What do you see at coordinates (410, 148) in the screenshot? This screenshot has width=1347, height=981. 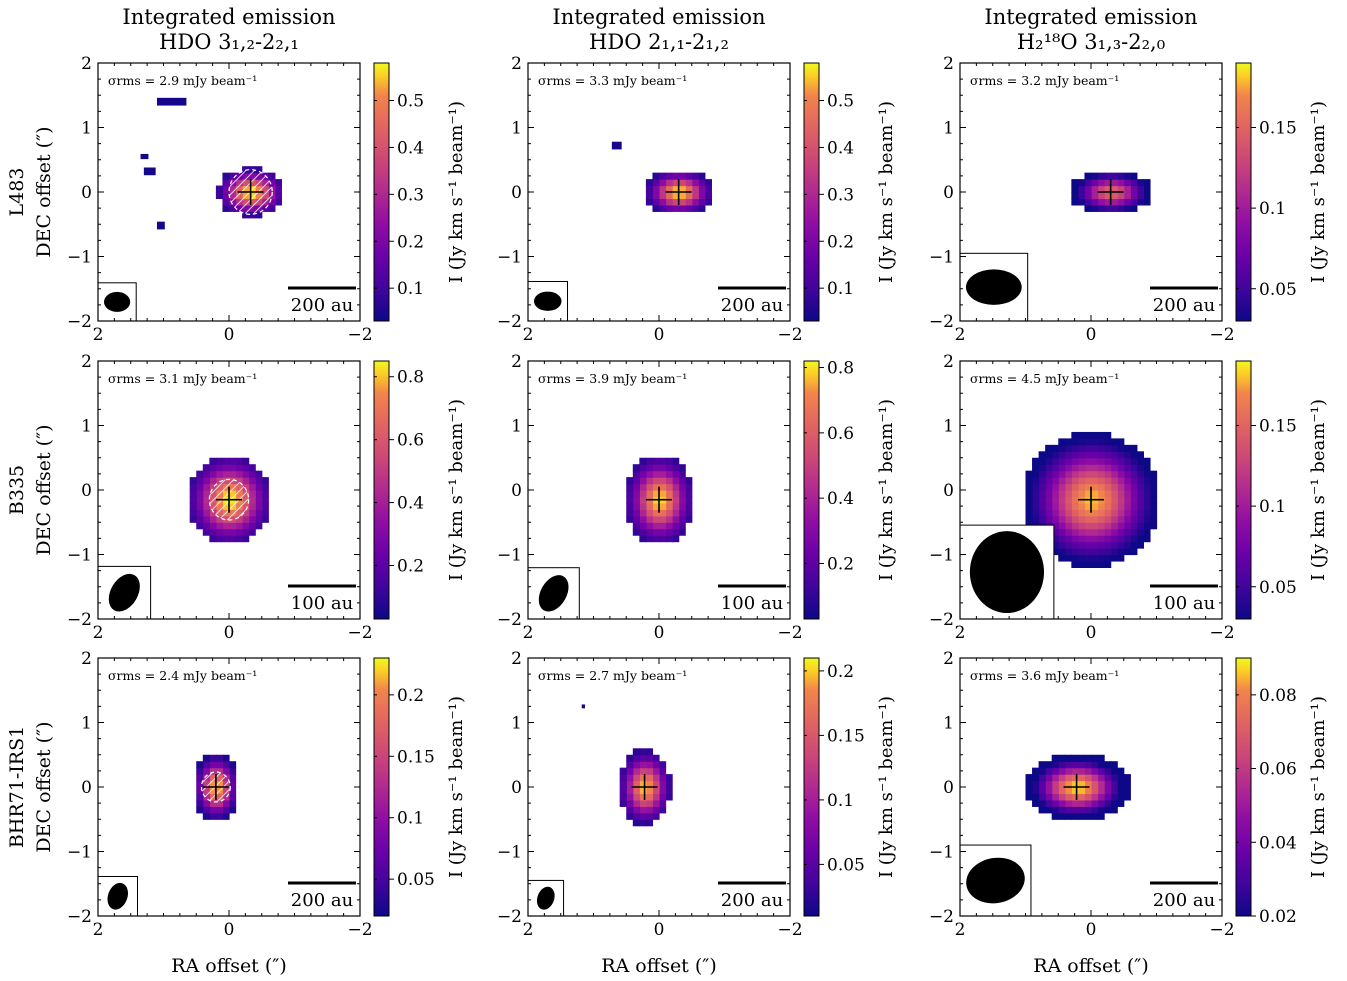 I see `colorbar-tick-label: 0.4` at bounding box center [410, 148].